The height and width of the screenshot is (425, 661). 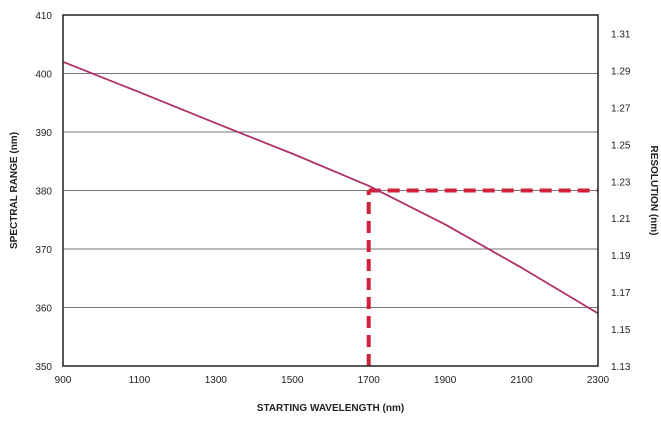 I want to click on x-tick-labels: 900 1100 1300 1500 1700 1900 2100 2300, so click(x=332, y=380).